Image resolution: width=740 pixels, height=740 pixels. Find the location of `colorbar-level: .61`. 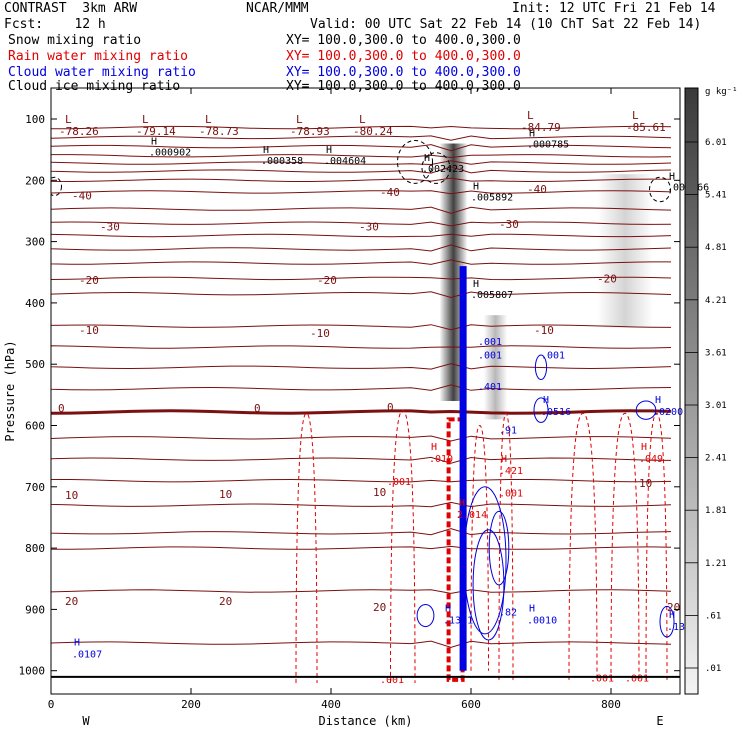

colorbar-level: .61 is located at coordinates (713, 616).